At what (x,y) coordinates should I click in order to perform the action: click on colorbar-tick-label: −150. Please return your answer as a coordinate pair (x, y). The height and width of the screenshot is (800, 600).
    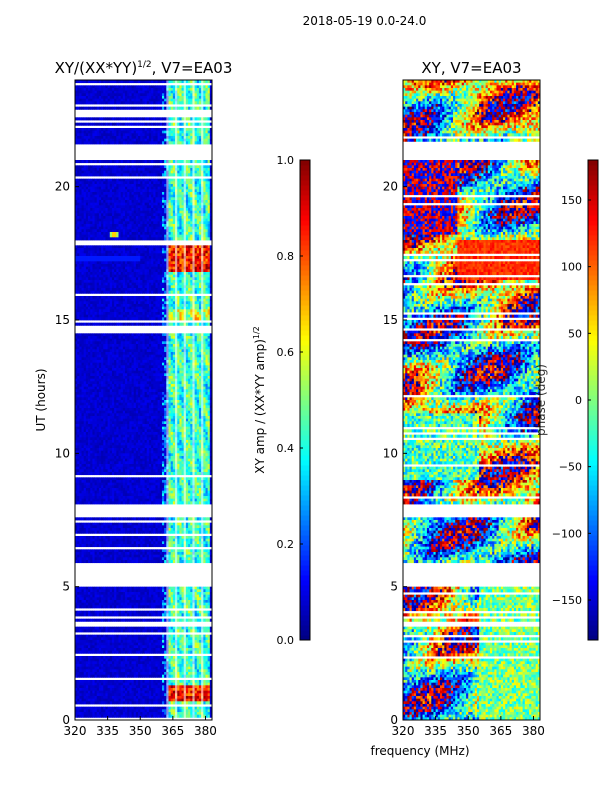
    Looking at the image, I should click on (567, 600).